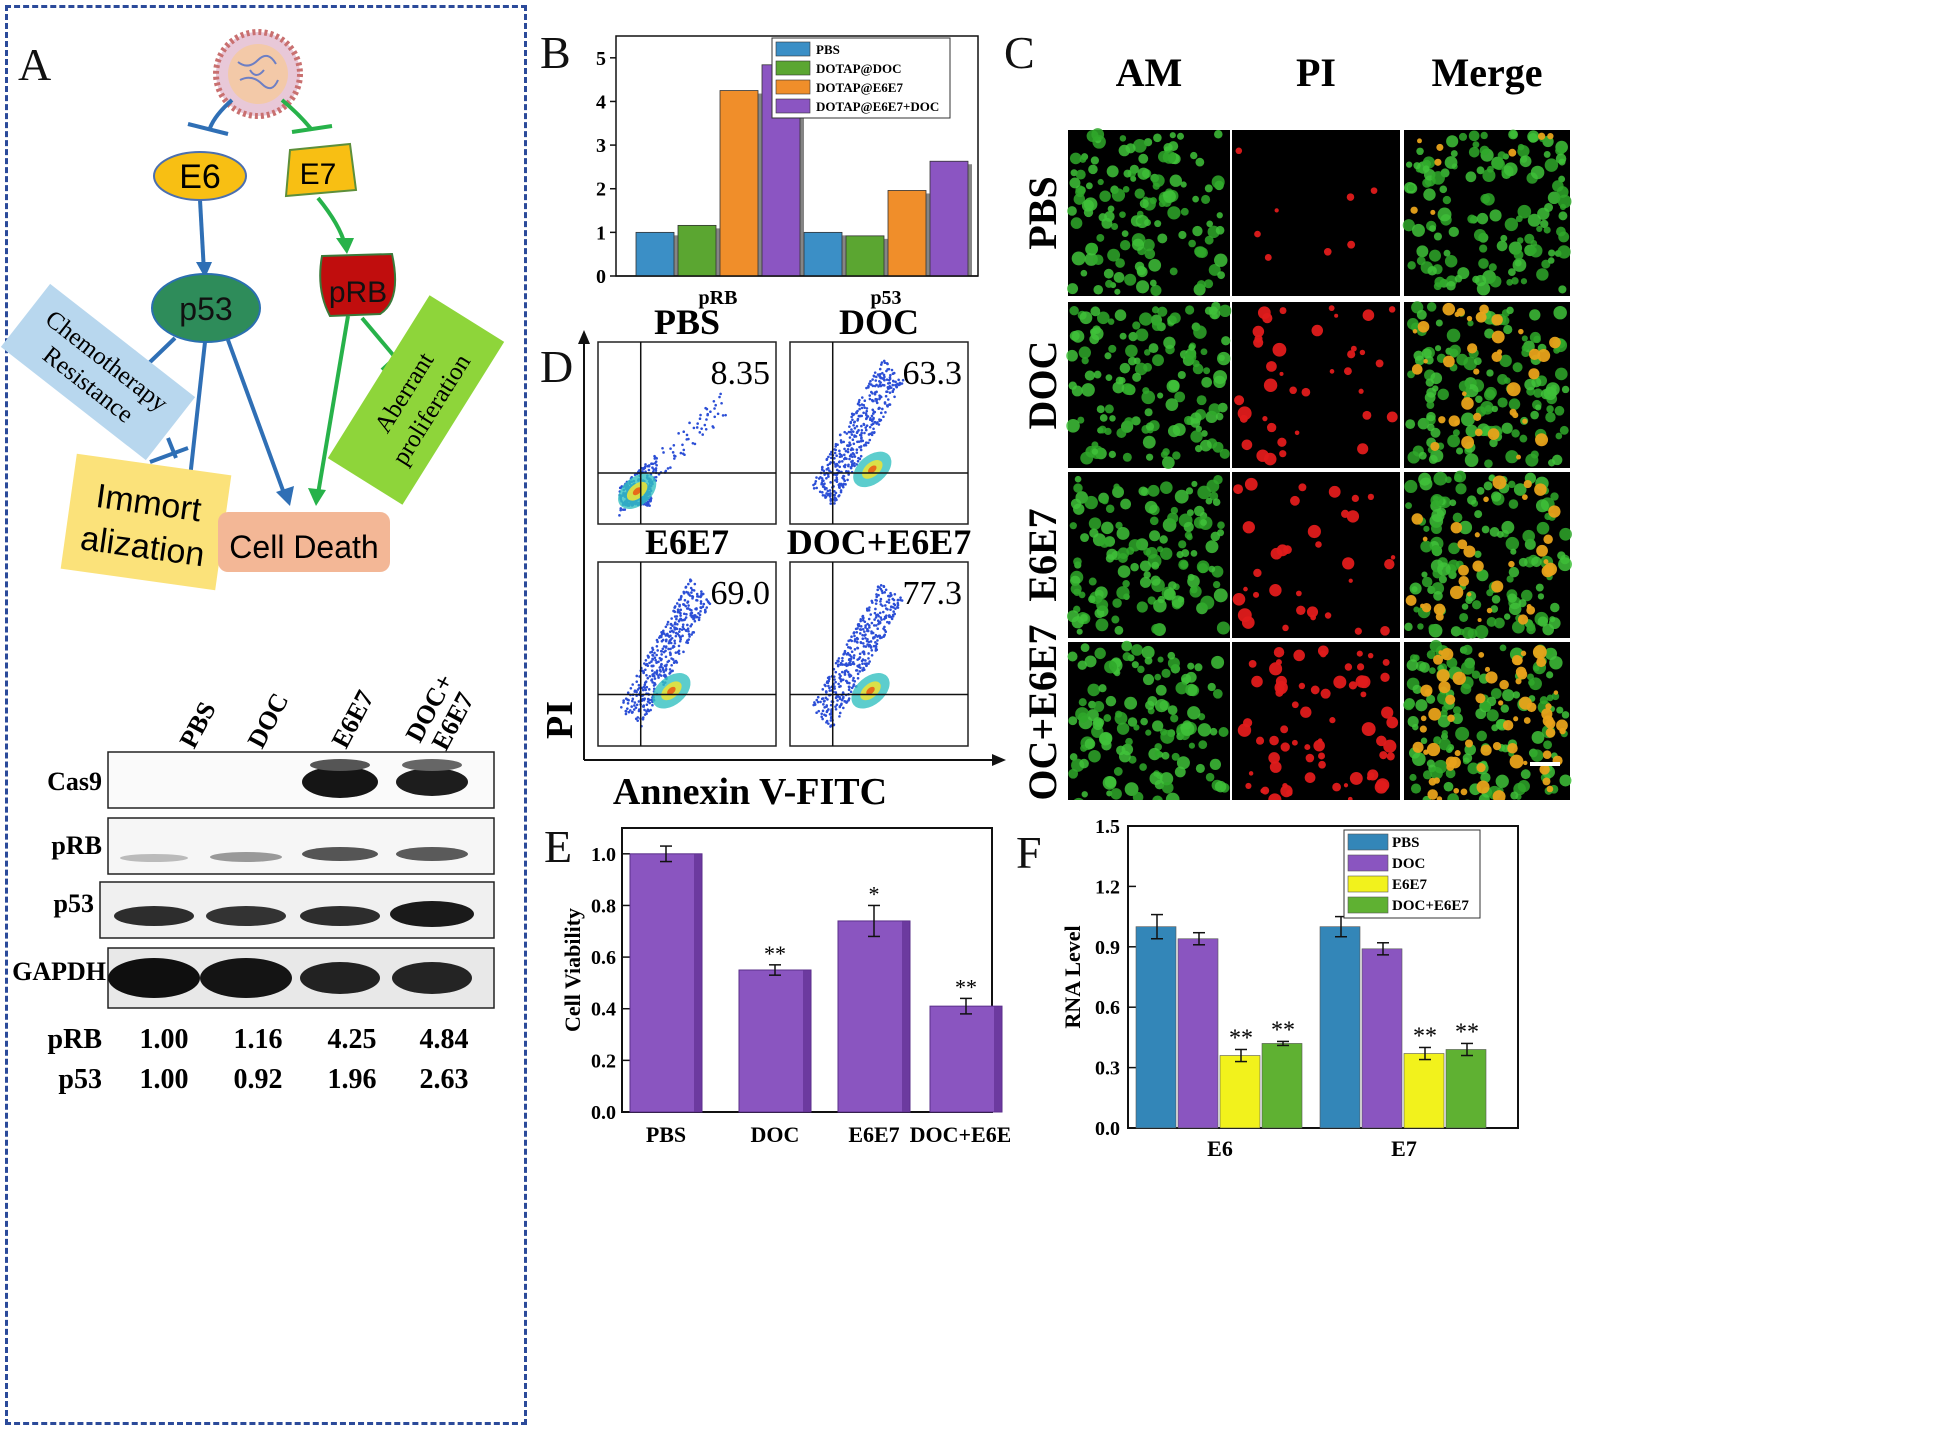 This screenshot has height=1454, width=1960. Describe the element at coordinates (874, 1016) in the screenshot. I see `bar` at that location.